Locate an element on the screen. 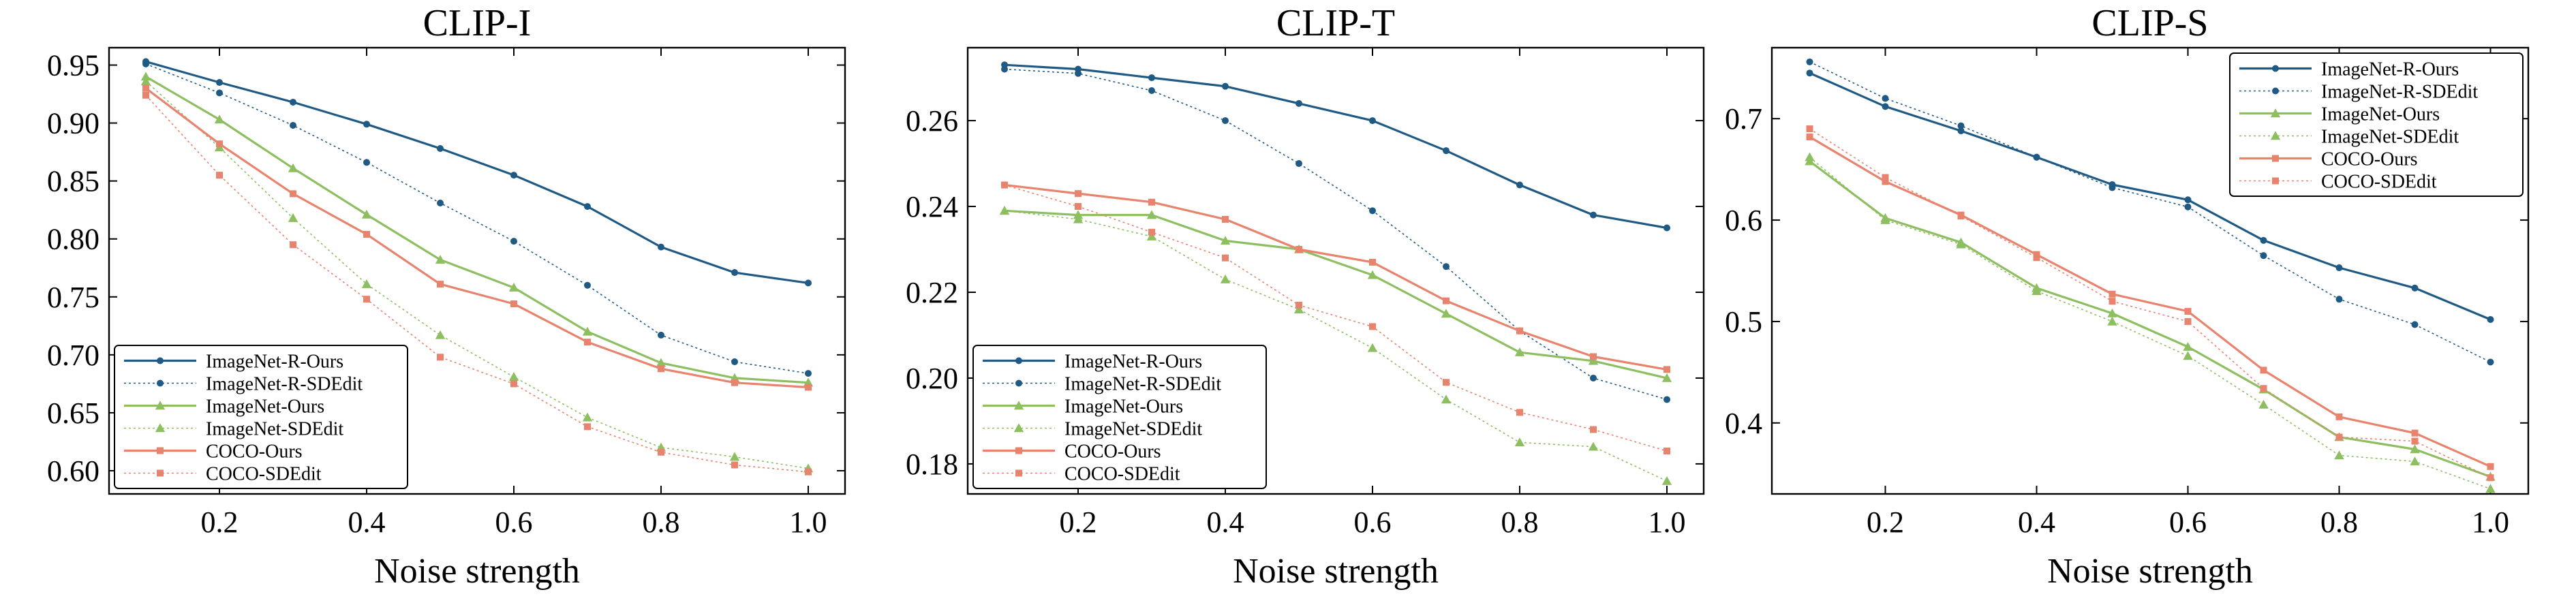 The image size is (2576, 607). series-imagenet-r-sdedit is located at coordinates (2150, 212).